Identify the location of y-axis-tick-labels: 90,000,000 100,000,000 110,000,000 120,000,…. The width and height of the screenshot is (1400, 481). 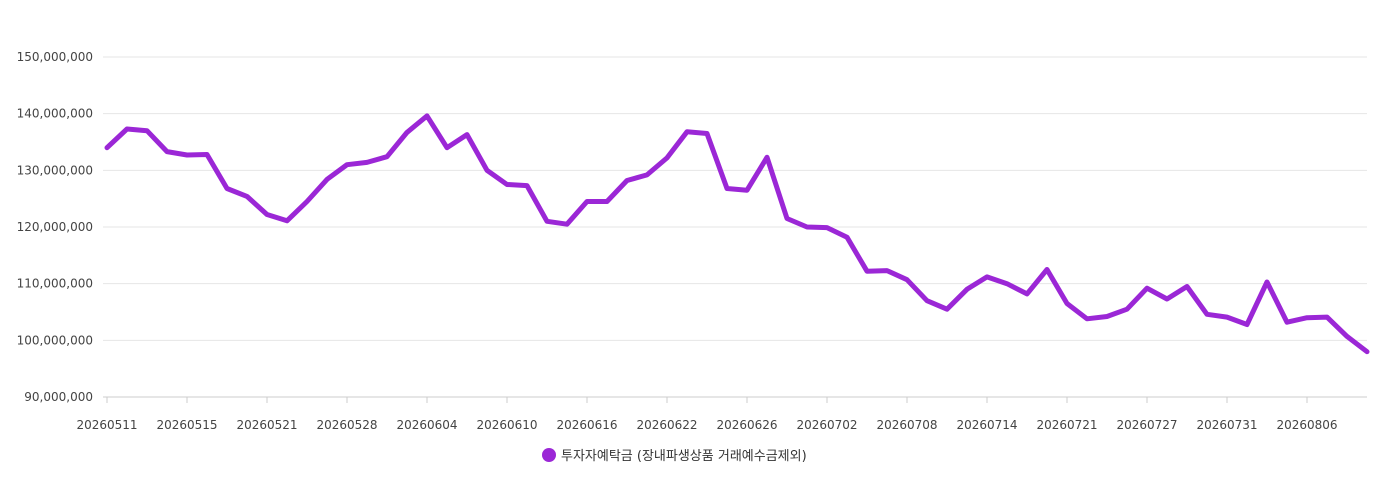
(55, 227).